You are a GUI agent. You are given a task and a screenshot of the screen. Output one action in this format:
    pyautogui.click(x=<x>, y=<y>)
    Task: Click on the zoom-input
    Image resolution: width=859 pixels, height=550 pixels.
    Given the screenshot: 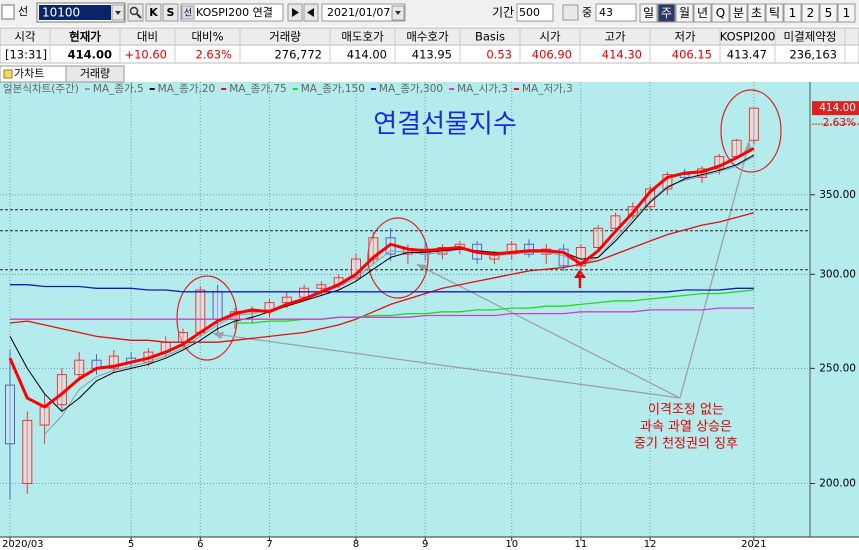 What is the action you would take?
    pyautogui.click(x=616, y=12)
    